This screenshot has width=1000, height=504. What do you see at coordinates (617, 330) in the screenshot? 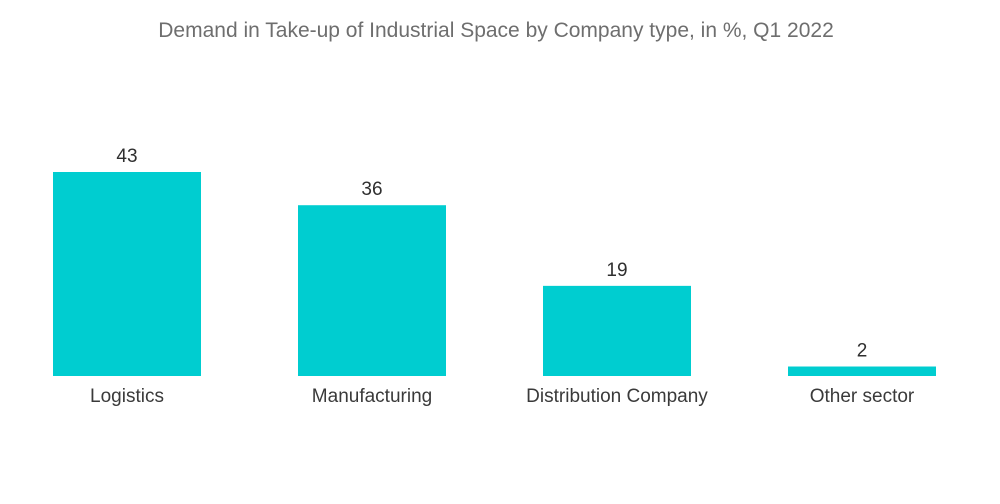
I see `bar-distribution-company` at bounding box center [617, 330].